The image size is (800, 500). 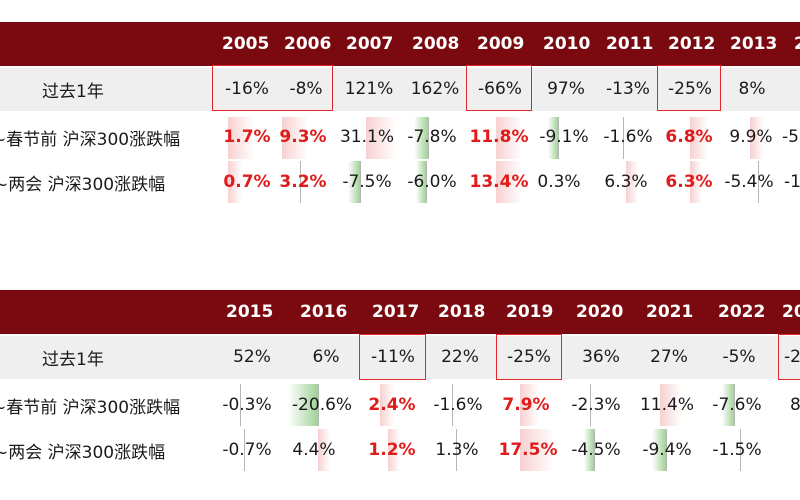 What do you see at coordinates (790, 137) in the screenshot?
I see `value-cell-clipped: -5` at bounding box center [790, 137].